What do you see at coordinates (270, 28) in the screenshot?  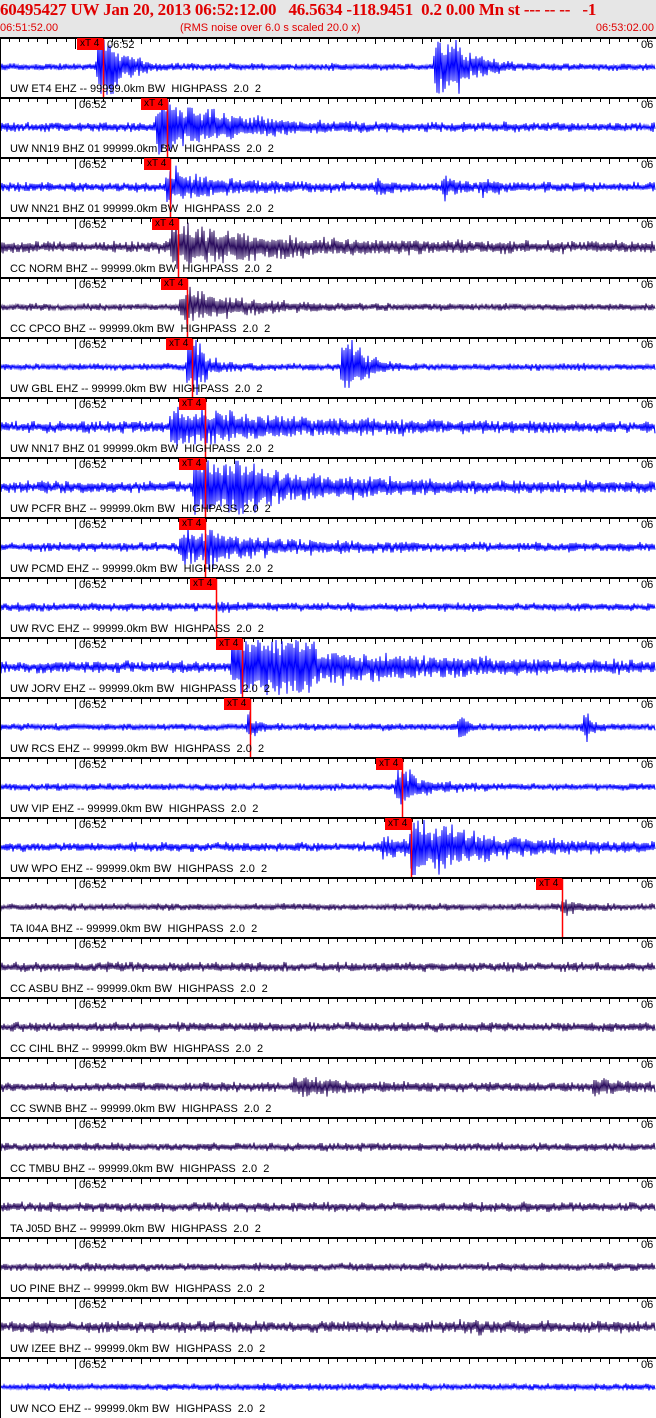 I see `noise-caption: (RMS noise over 6.0 s scaled 20.0 x)` at bounding box center [270, 28].